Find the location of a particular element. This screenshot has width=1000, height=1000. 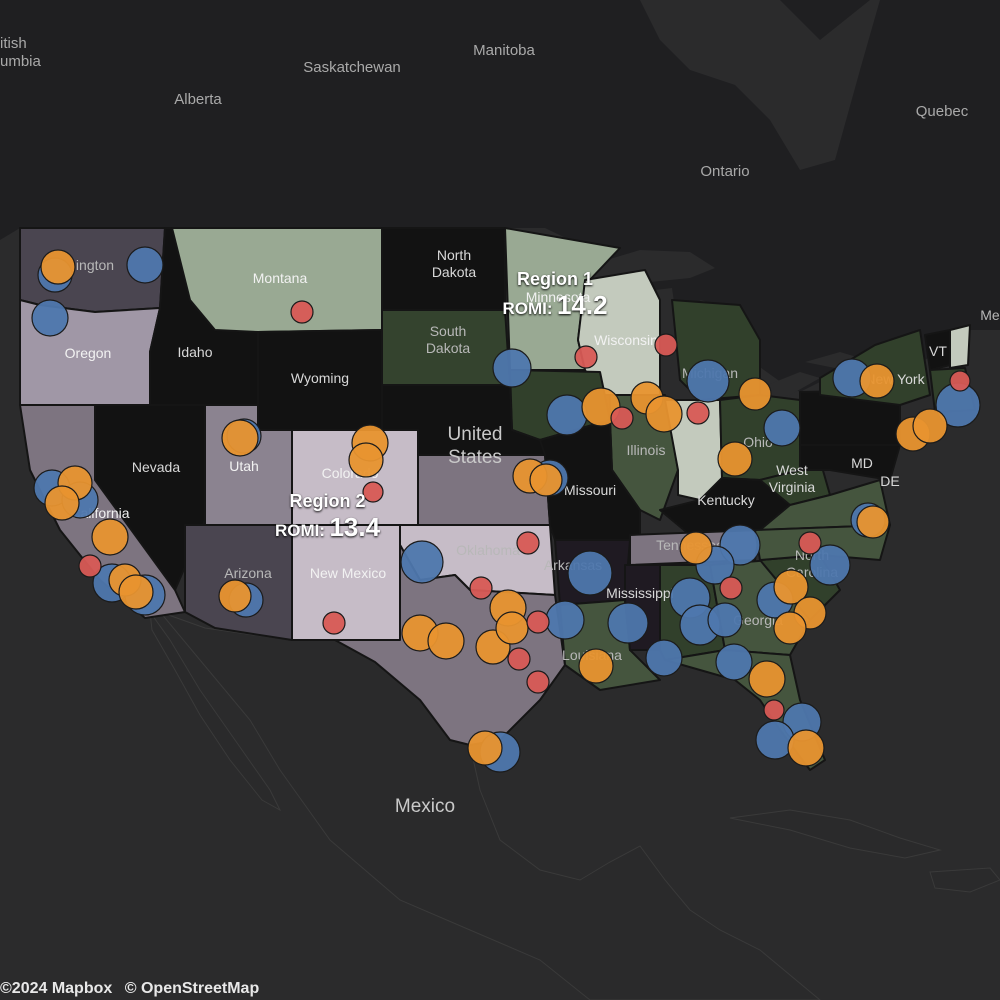

label-missouri: Missouri is located at coordinates (590, 490).